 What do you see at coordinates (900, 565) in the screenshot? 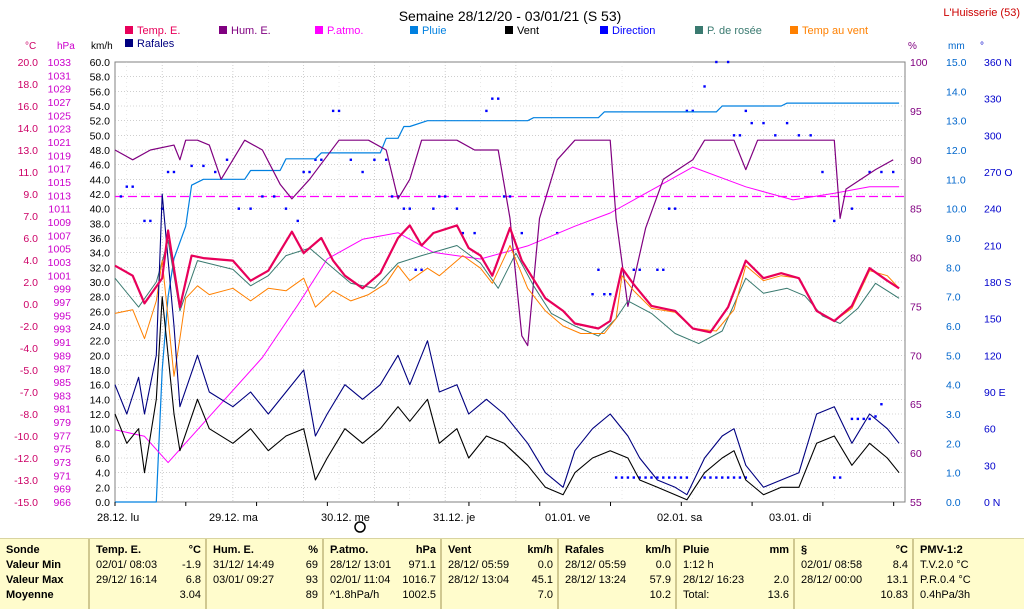
I see `stats-value: 8.4` at bounding box center [900, 565].